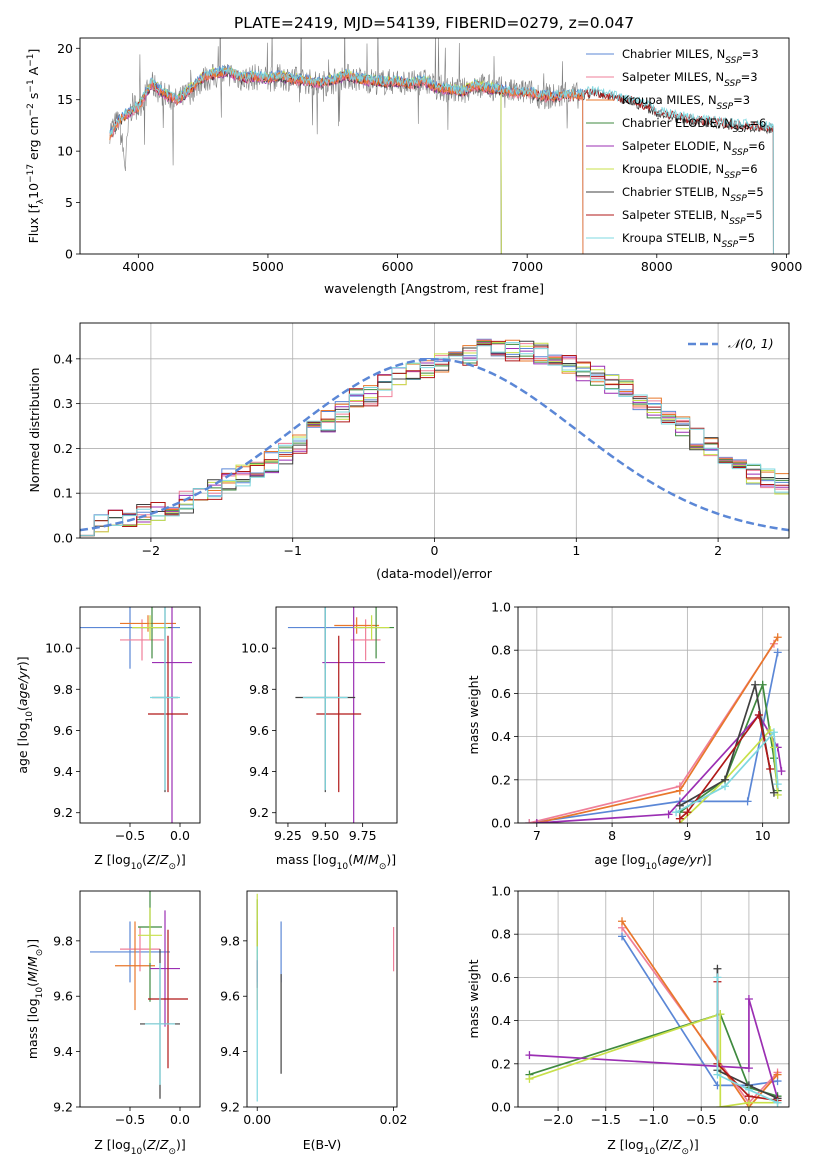 The image size is (819, 1170). Describe the element at coordinates (501, 977) in the screenshot. I see `y-tick-label: 0.6` at that location.